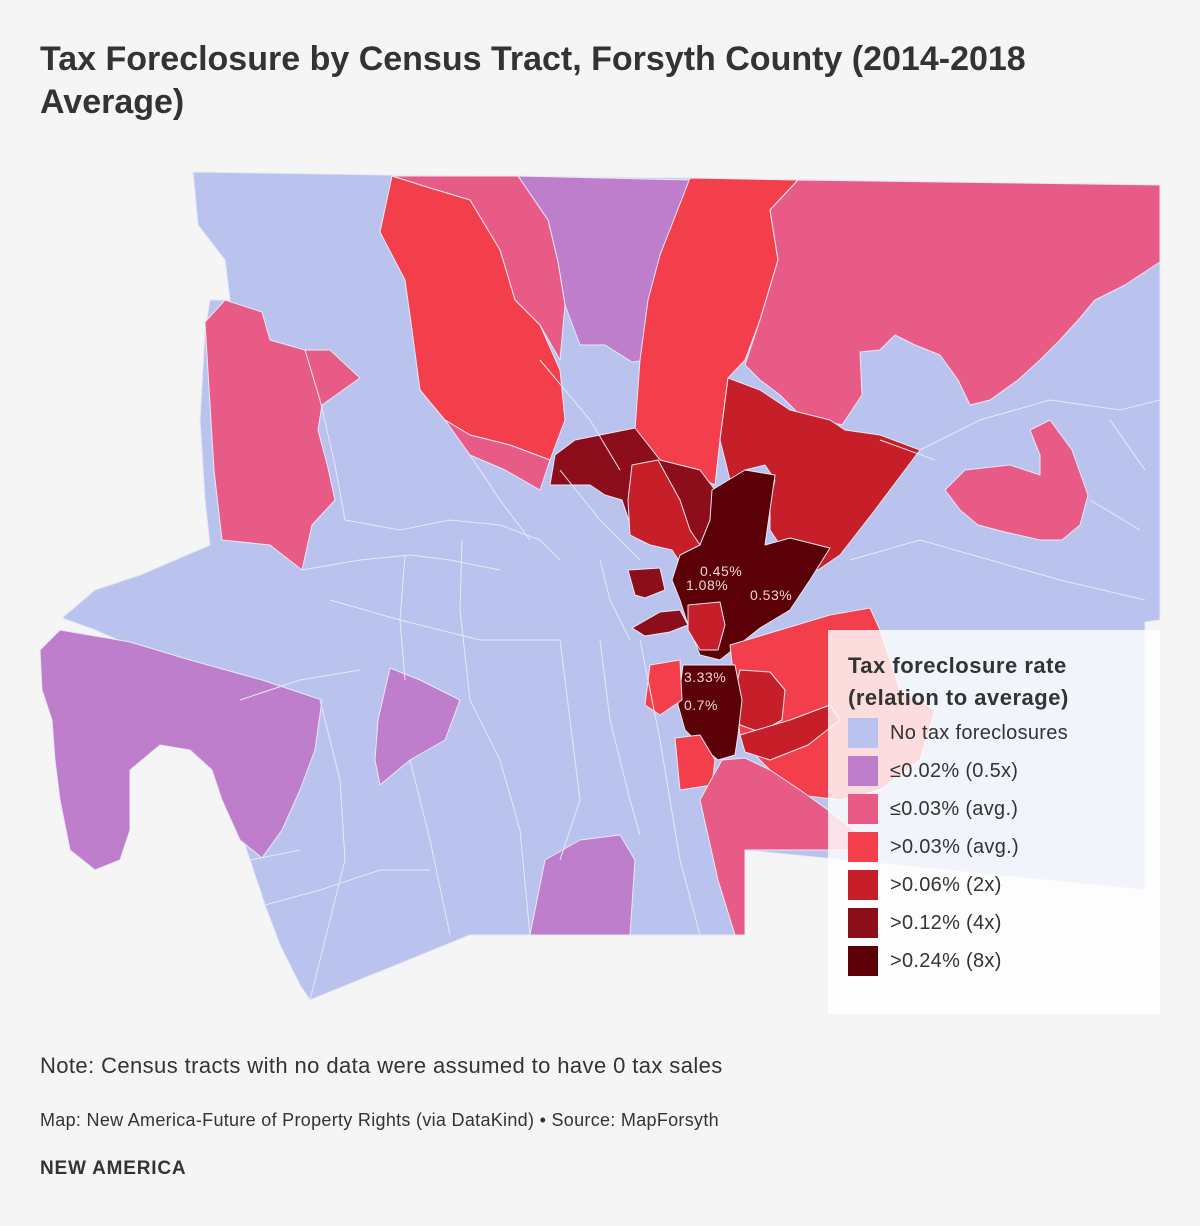 The image size is (1200, 1226). I want to click on map-rate-label: 3.33%, so click(705, 677).